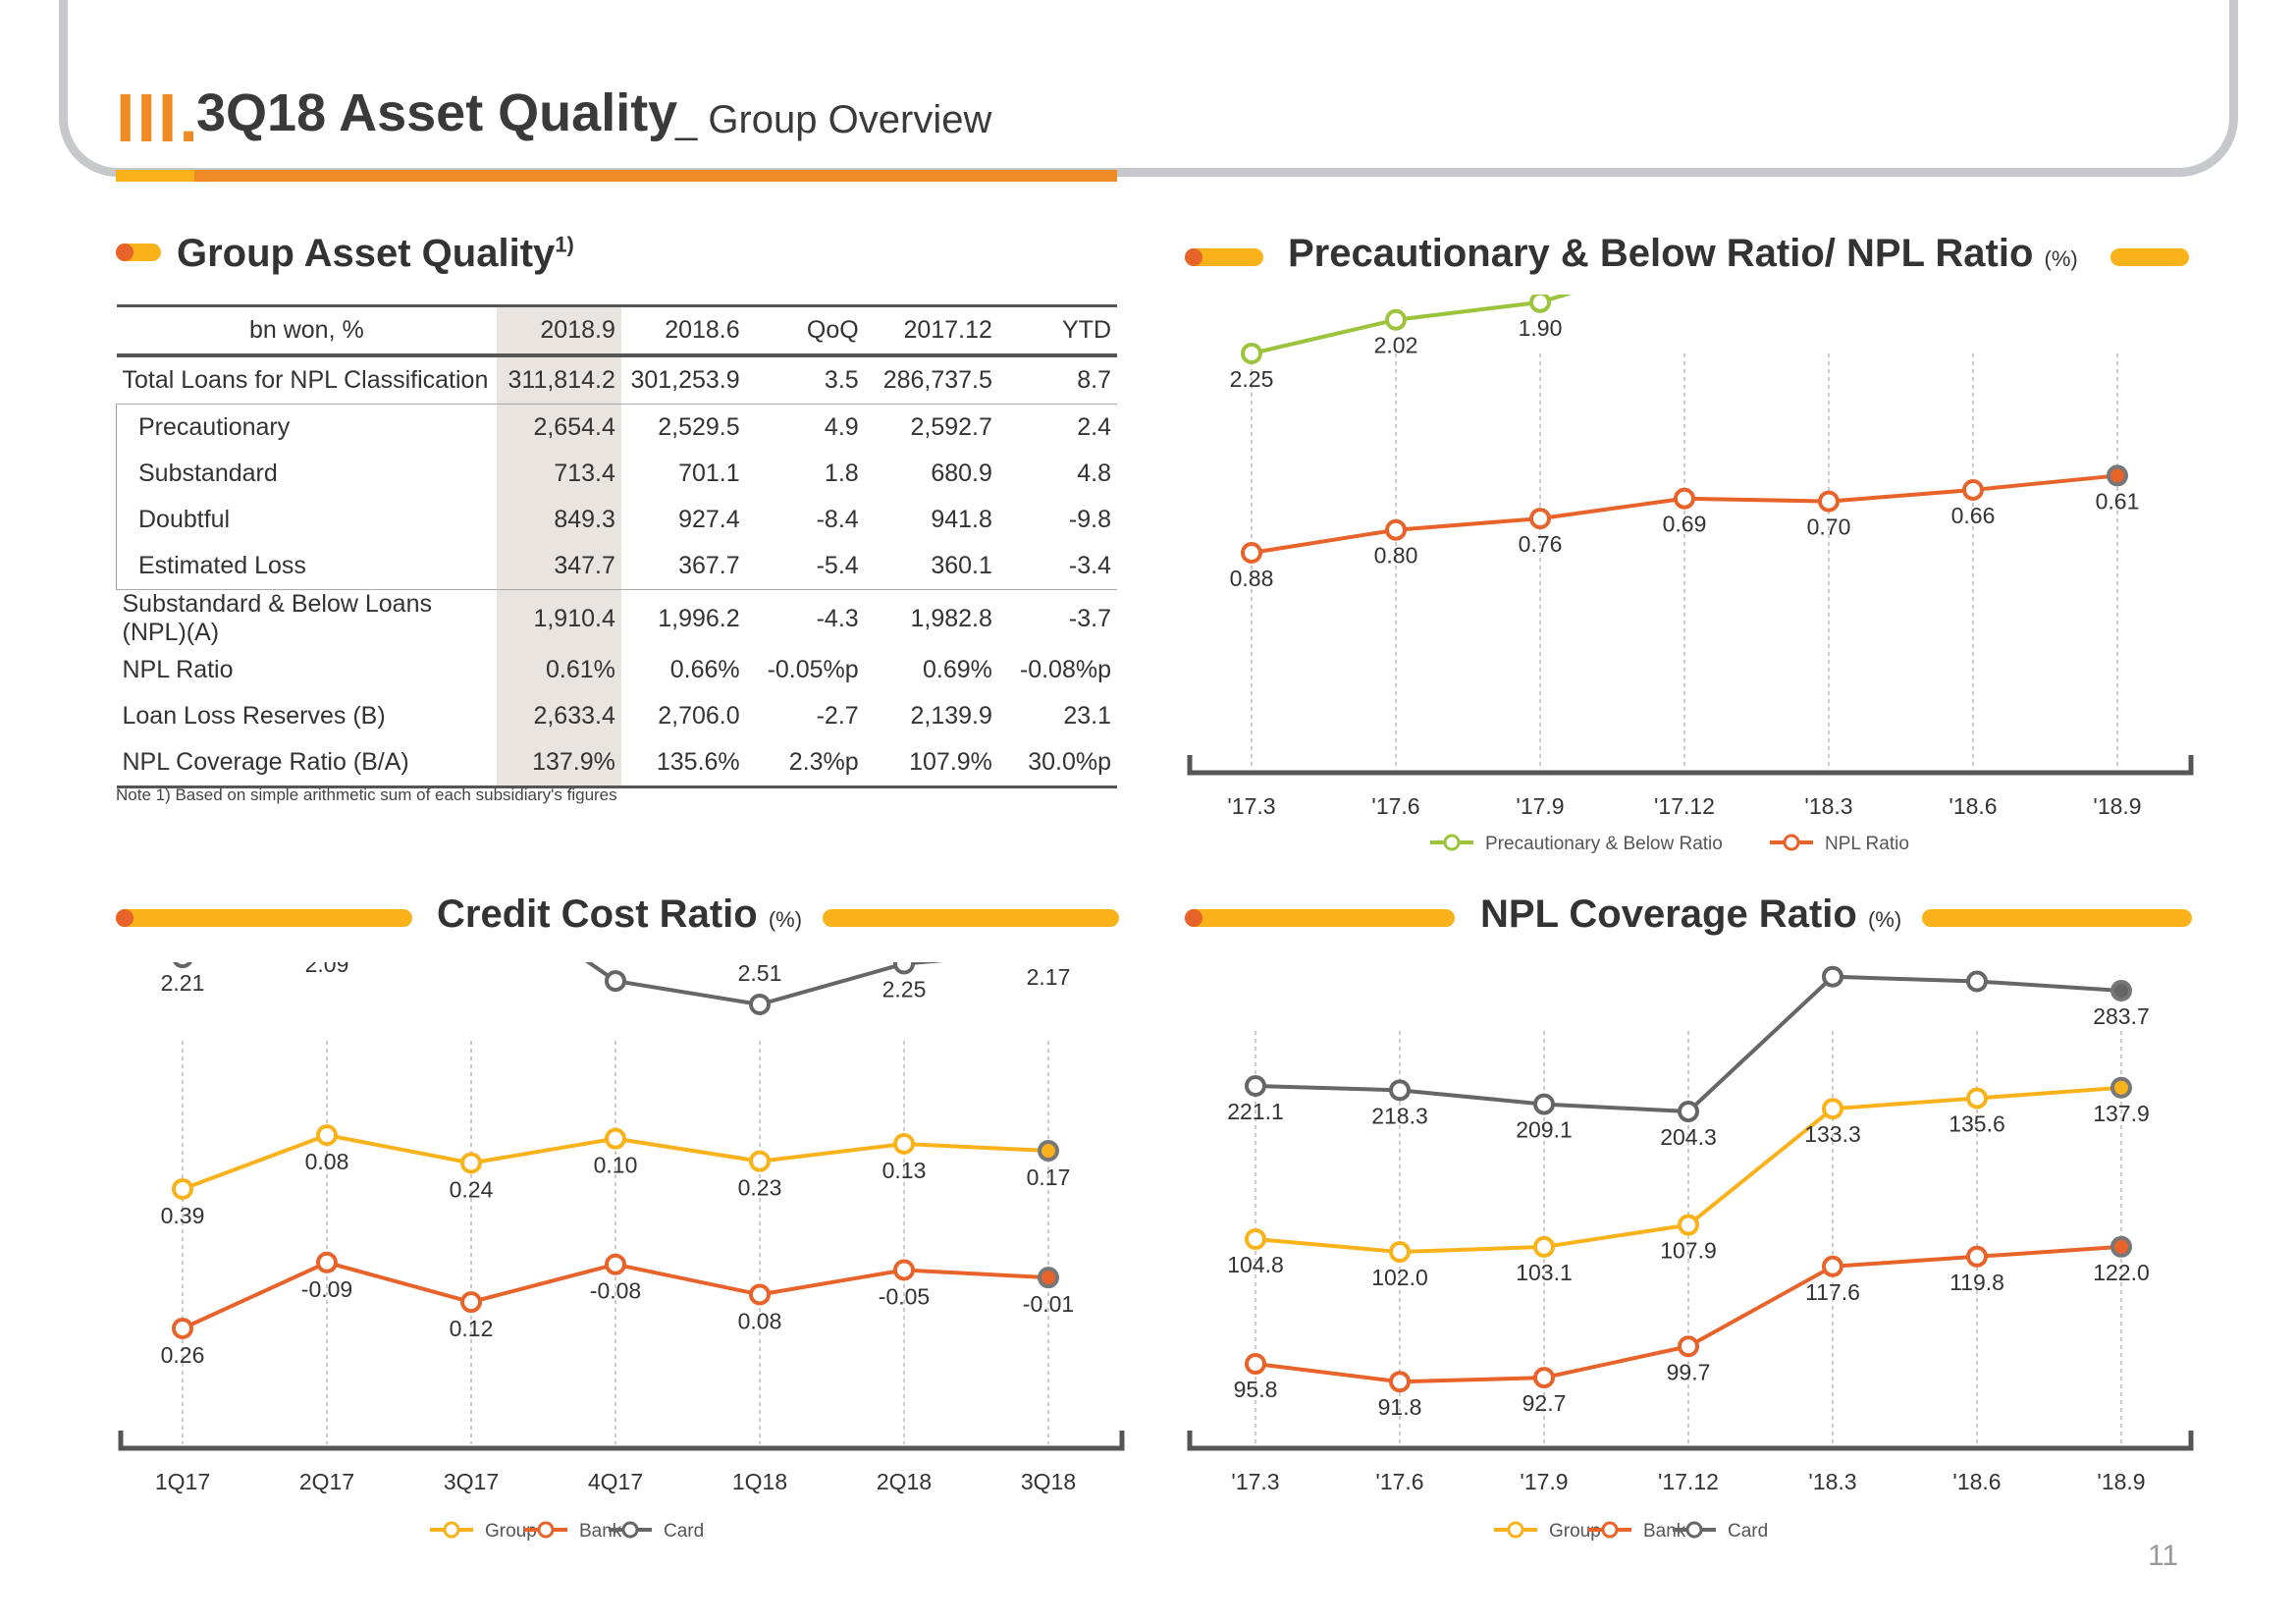 The width and height of the screenshot is (2296, 1624). Describe the element at coordinates (1684, 806) in the screenshot. I see `x-tick-label: '17.12` at that location.